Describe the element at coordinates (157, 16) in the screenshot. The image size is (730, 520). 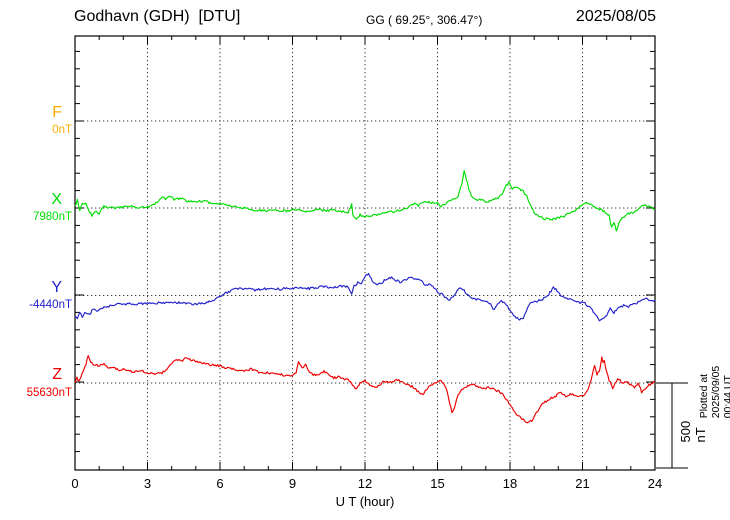
I see `station-title: Godhavn (GDH) [DTU]` at that location.